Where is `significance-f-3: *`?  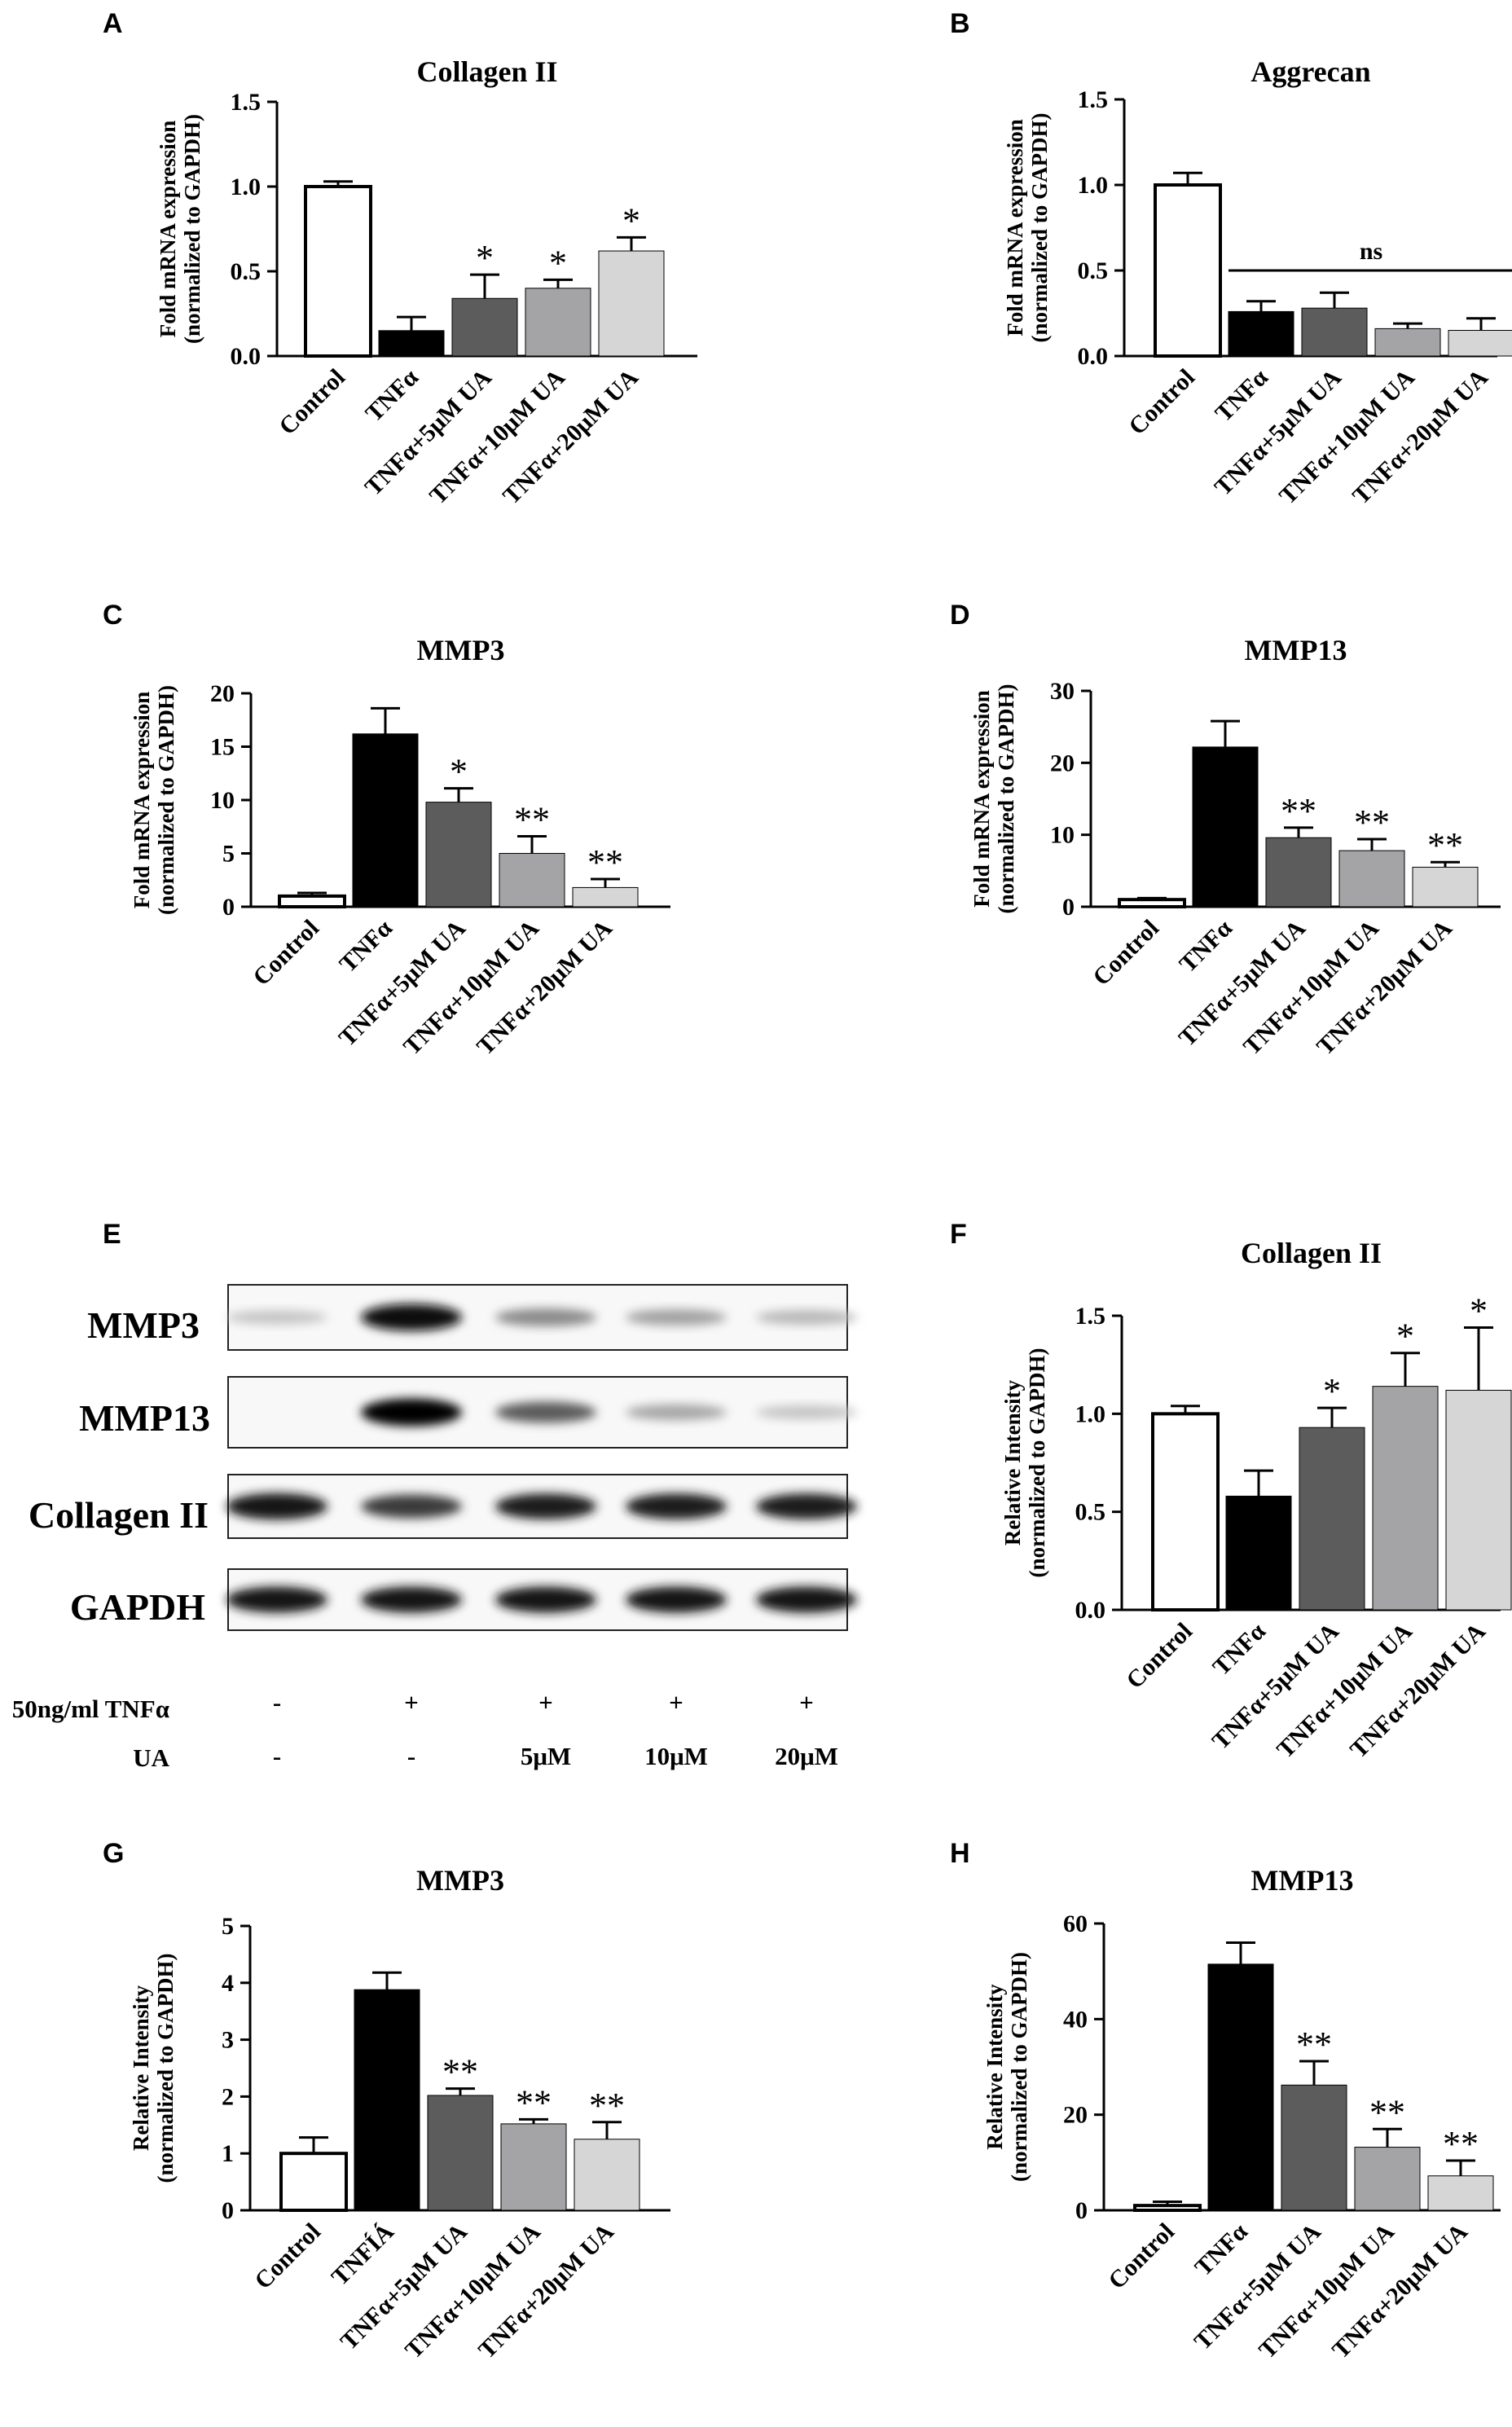 significance-f-3: * is located at coordinates (1405, 1336).